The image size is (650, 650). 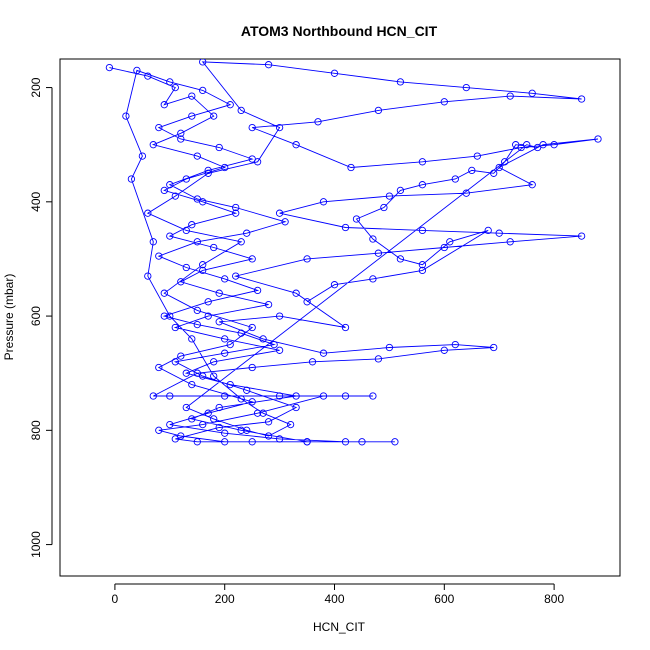 I want to click on x-axis-label: HCN_CIT, so click(x=339, y=627).